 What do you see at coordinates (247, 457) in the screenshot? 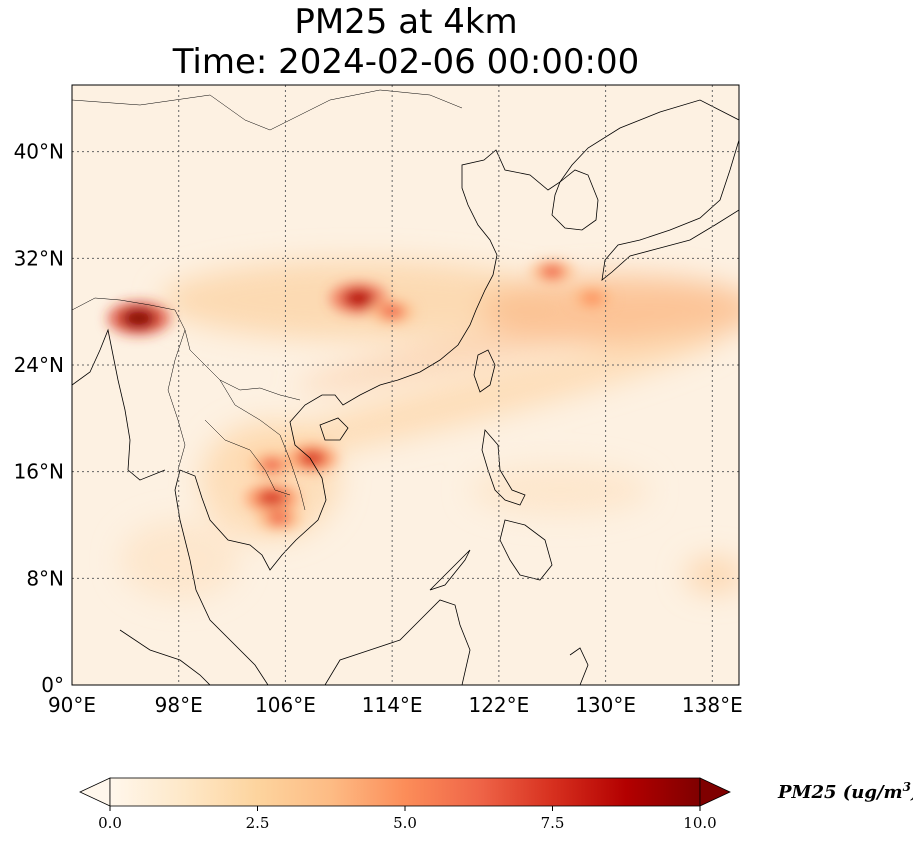
I see `border-thailand-cambodia` at bounding box center [247, 457].